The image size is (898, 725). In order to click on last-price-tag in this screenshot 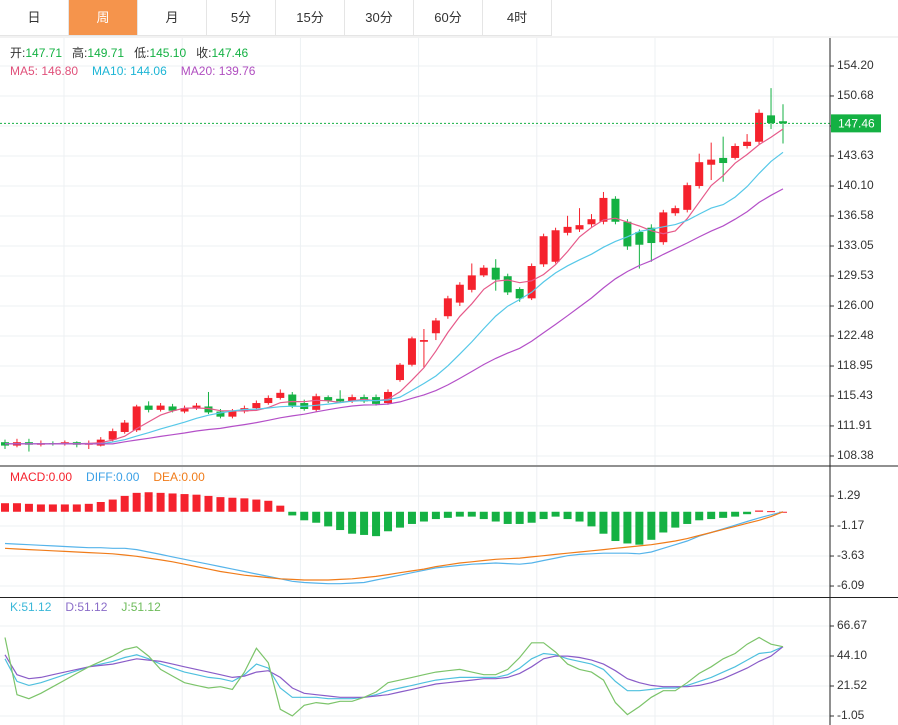, I will do `click(856, 123)`.